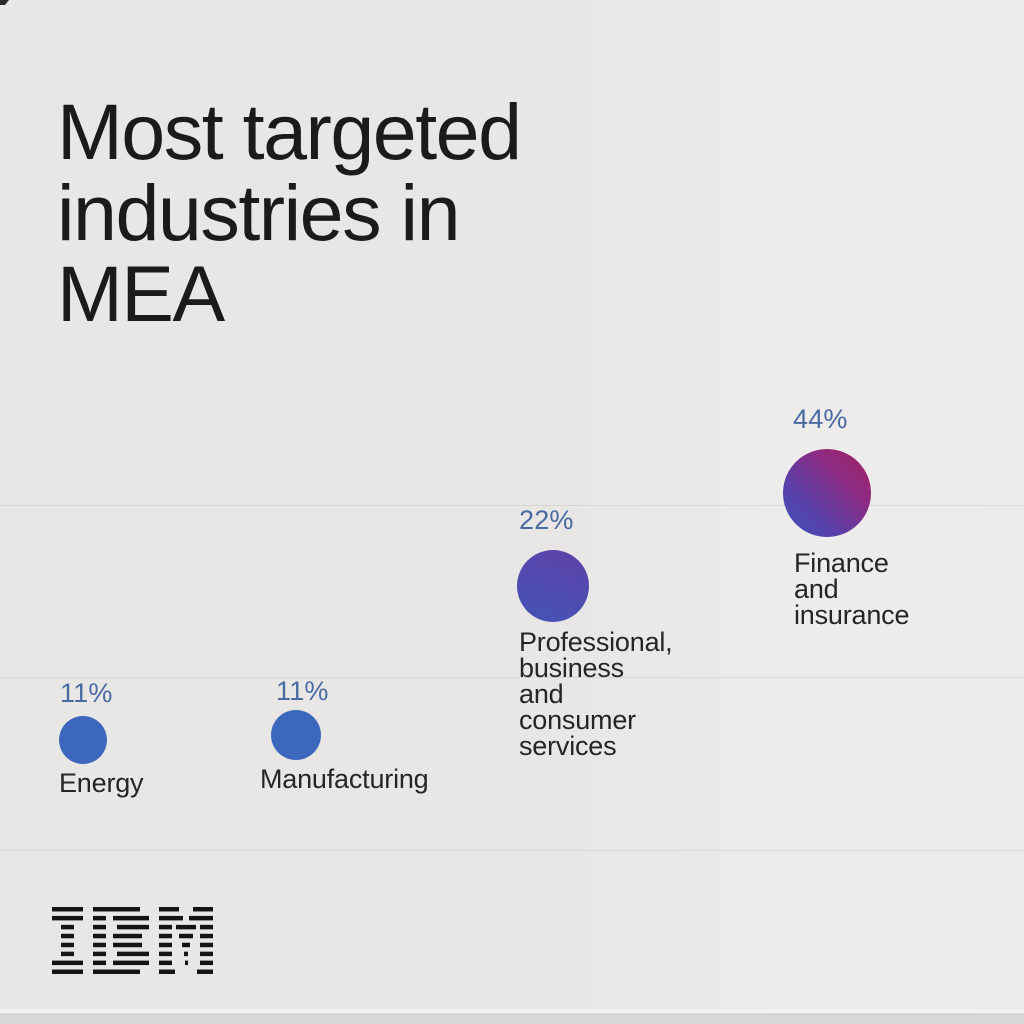 The width and height of the screenshot is (1024, 1024). I want to click on category-label-finance-insurance: Finance and insurance, so click(852, 589).